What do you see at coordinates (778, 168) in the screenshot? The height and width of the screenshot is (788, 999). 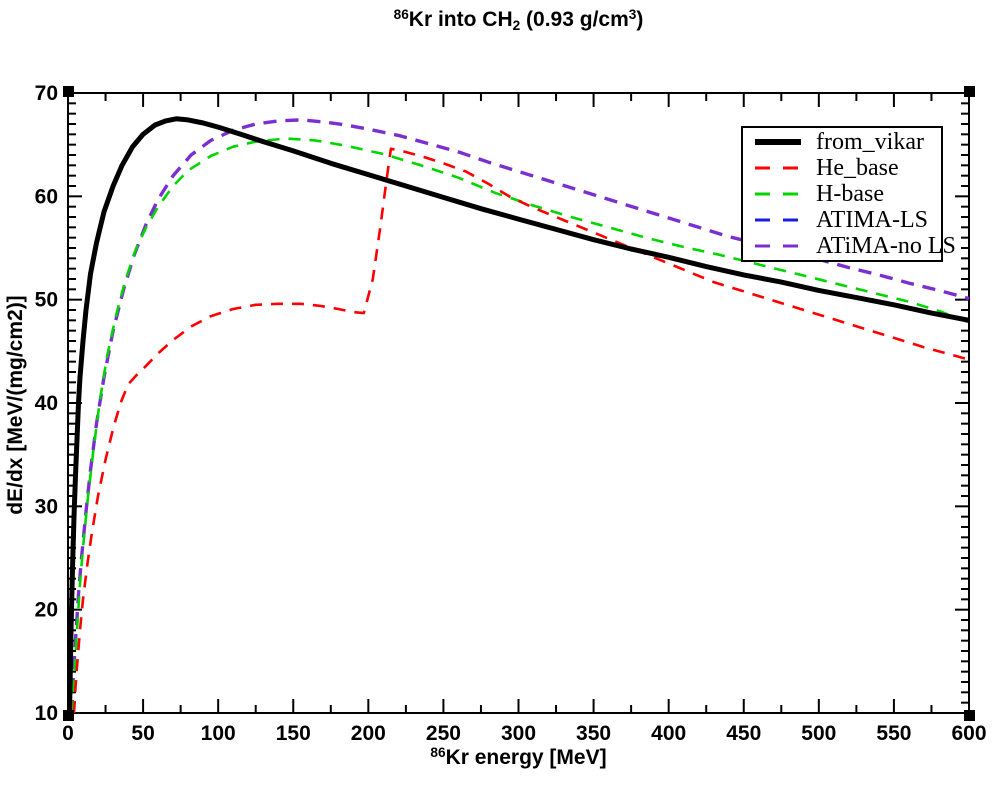 I see `legend-line-sample-he-base` at bounding box center [778, 168].